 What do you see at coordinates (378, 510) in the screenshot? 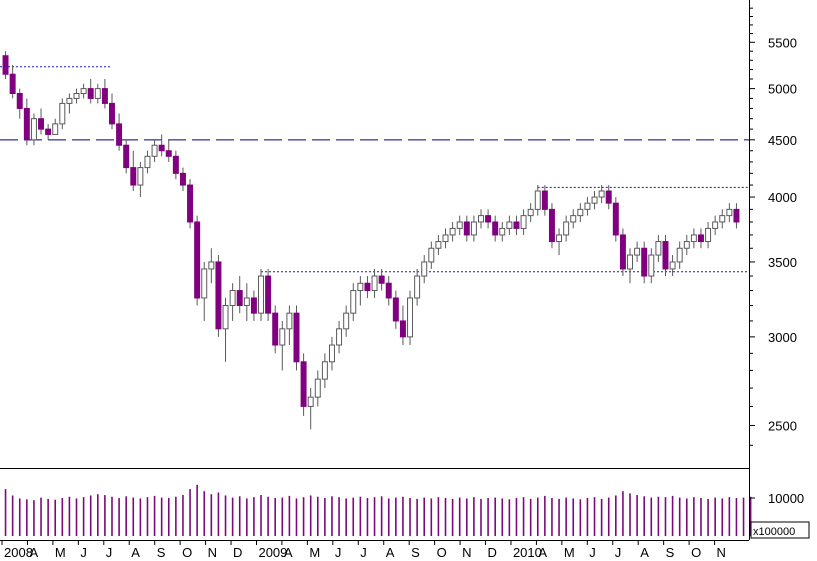
I see `volume-panel` at bounding box center [378, 510].